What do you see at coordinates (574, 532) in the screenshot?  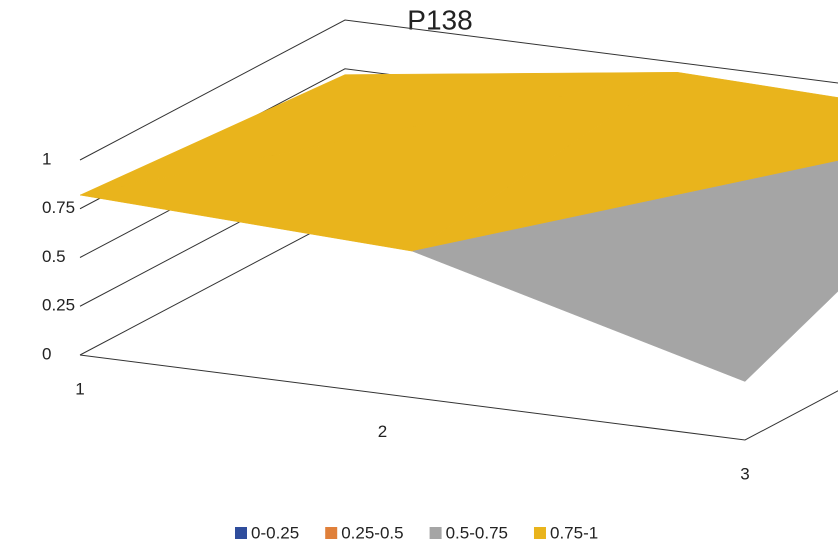 I see `legend-label: 0.75-1` at bounding box center [574, 532].